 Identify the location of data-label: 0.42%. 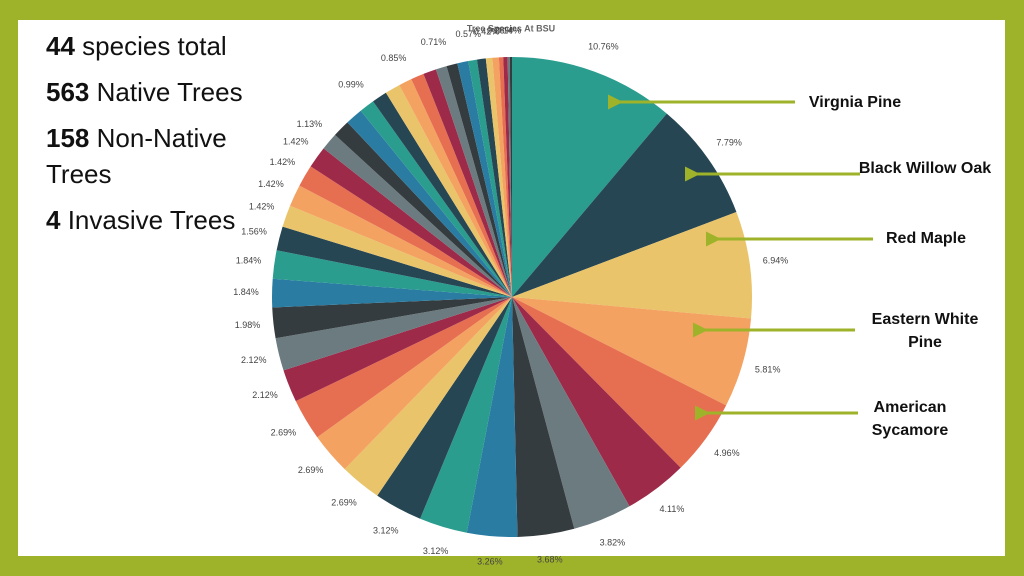
(487, 32).